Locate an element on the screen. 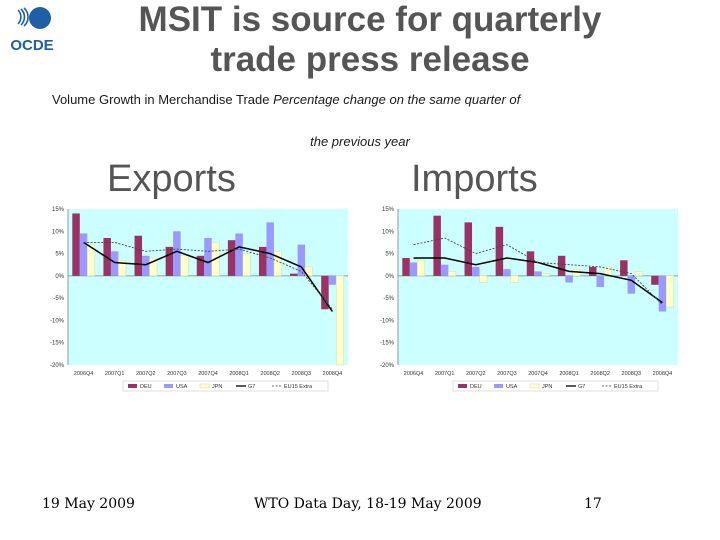 This screenshot has width=720, height=540. imports-legend-swatch-jpn is located at coordinates (534, 386).